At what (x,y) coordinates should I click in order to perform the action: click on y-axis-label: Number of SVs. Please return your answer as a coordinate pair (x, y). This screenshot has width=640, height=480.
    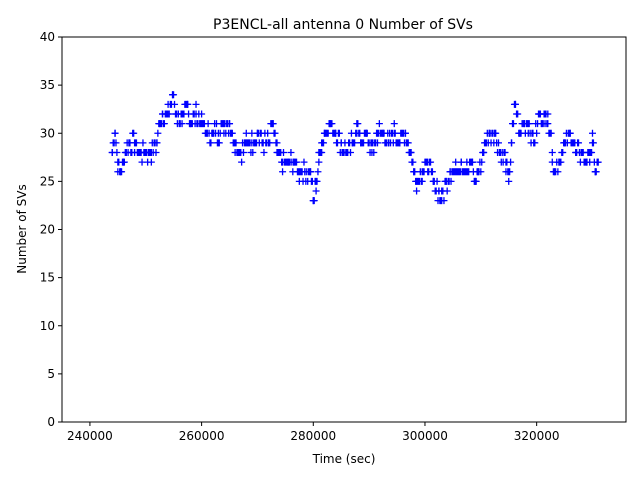
    Looking at the image, I should click on (22, 228).